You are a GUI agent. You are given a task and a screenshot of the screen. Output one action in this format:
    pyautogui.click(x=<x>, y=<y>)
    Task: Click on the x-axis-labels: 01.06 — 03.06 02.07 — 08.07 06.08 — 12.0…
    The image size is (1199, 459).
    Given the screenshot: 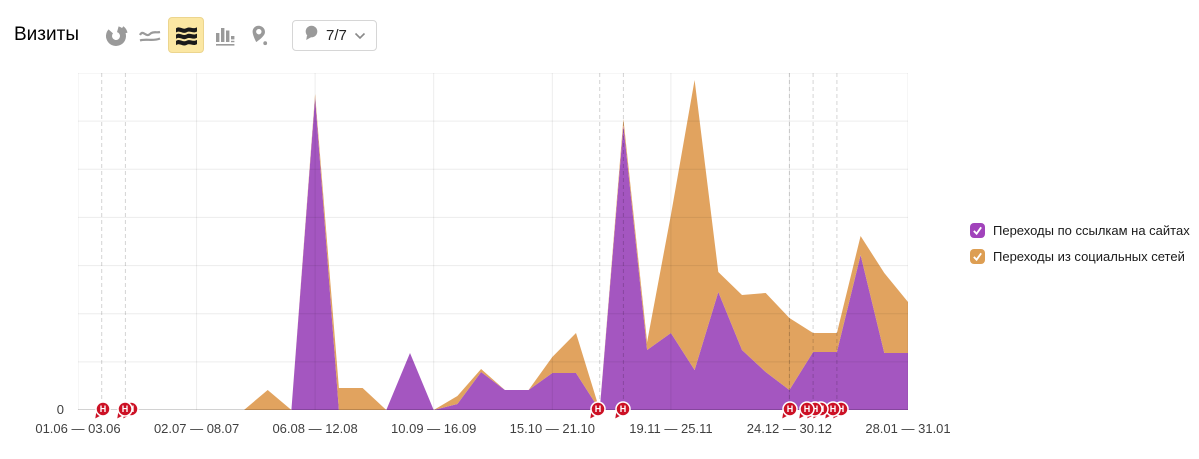 What is the action you would take?
    pyautogui.click(x=599, y=430)
    